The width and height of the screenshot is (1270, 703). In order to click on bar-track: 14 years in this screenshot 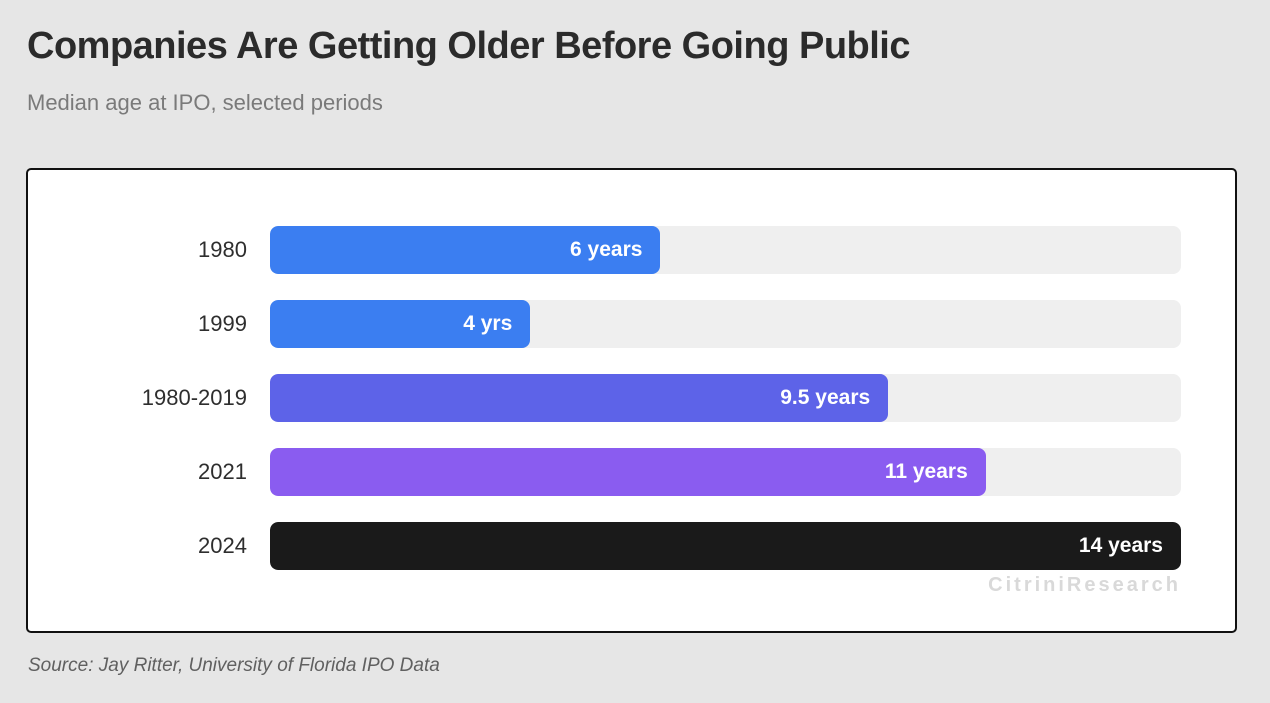, I will do `click(725, 546)`.